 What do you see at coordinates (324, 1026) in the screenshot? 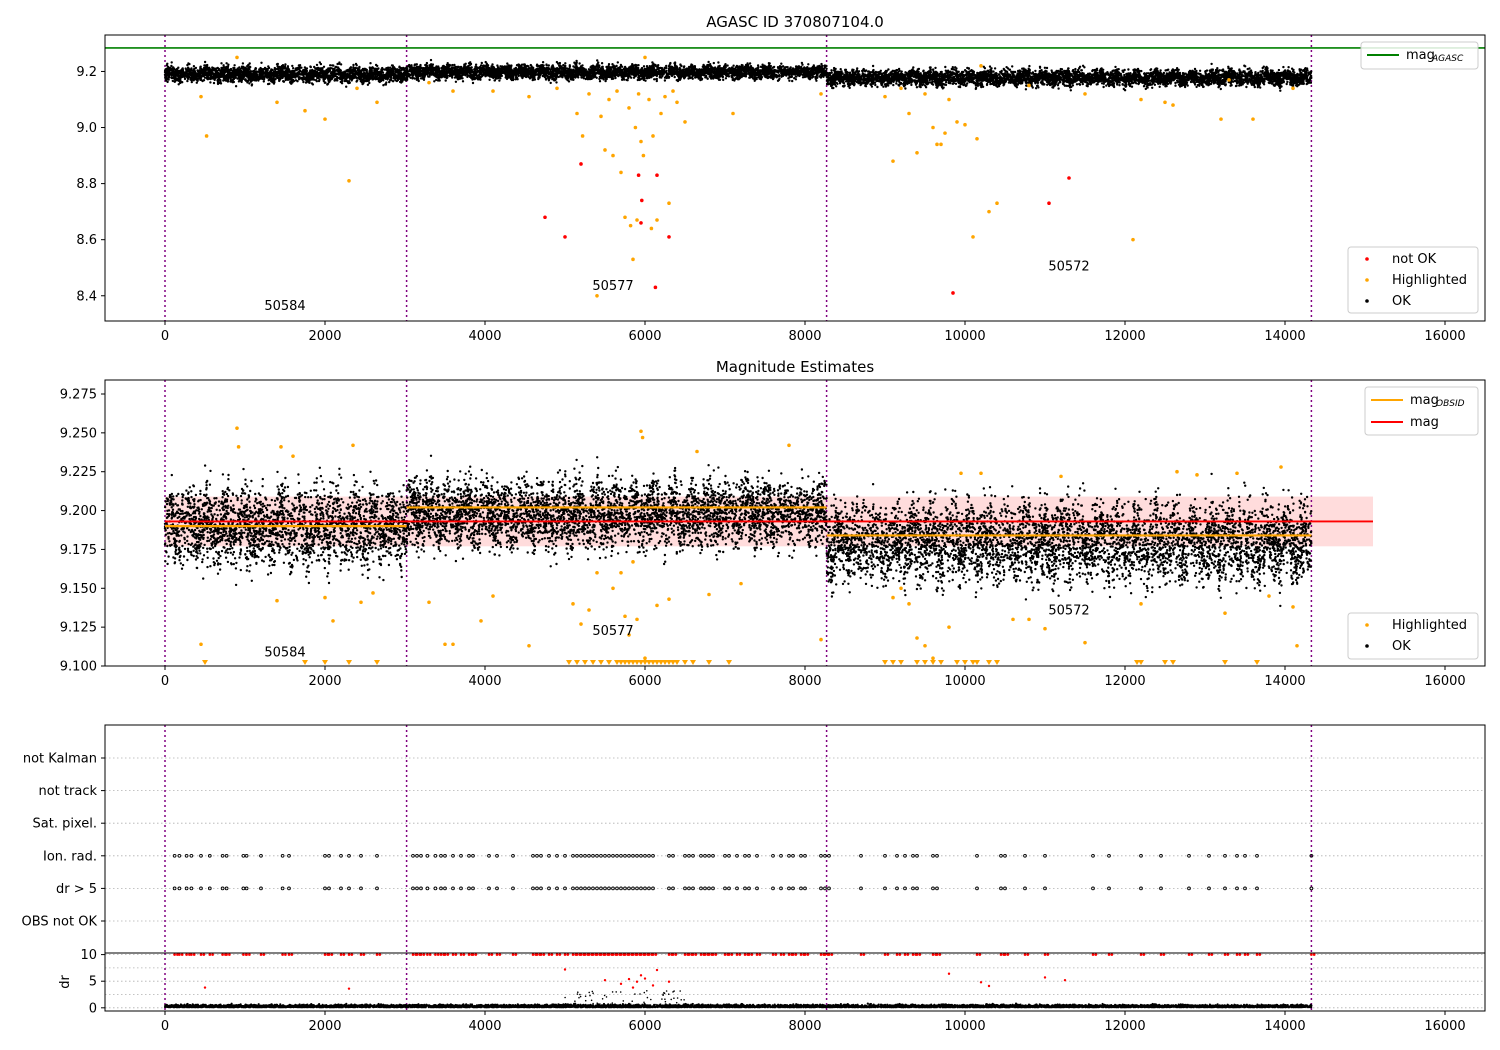
I see `x-tick-label: 2000` at bounding box center [324, 1026].